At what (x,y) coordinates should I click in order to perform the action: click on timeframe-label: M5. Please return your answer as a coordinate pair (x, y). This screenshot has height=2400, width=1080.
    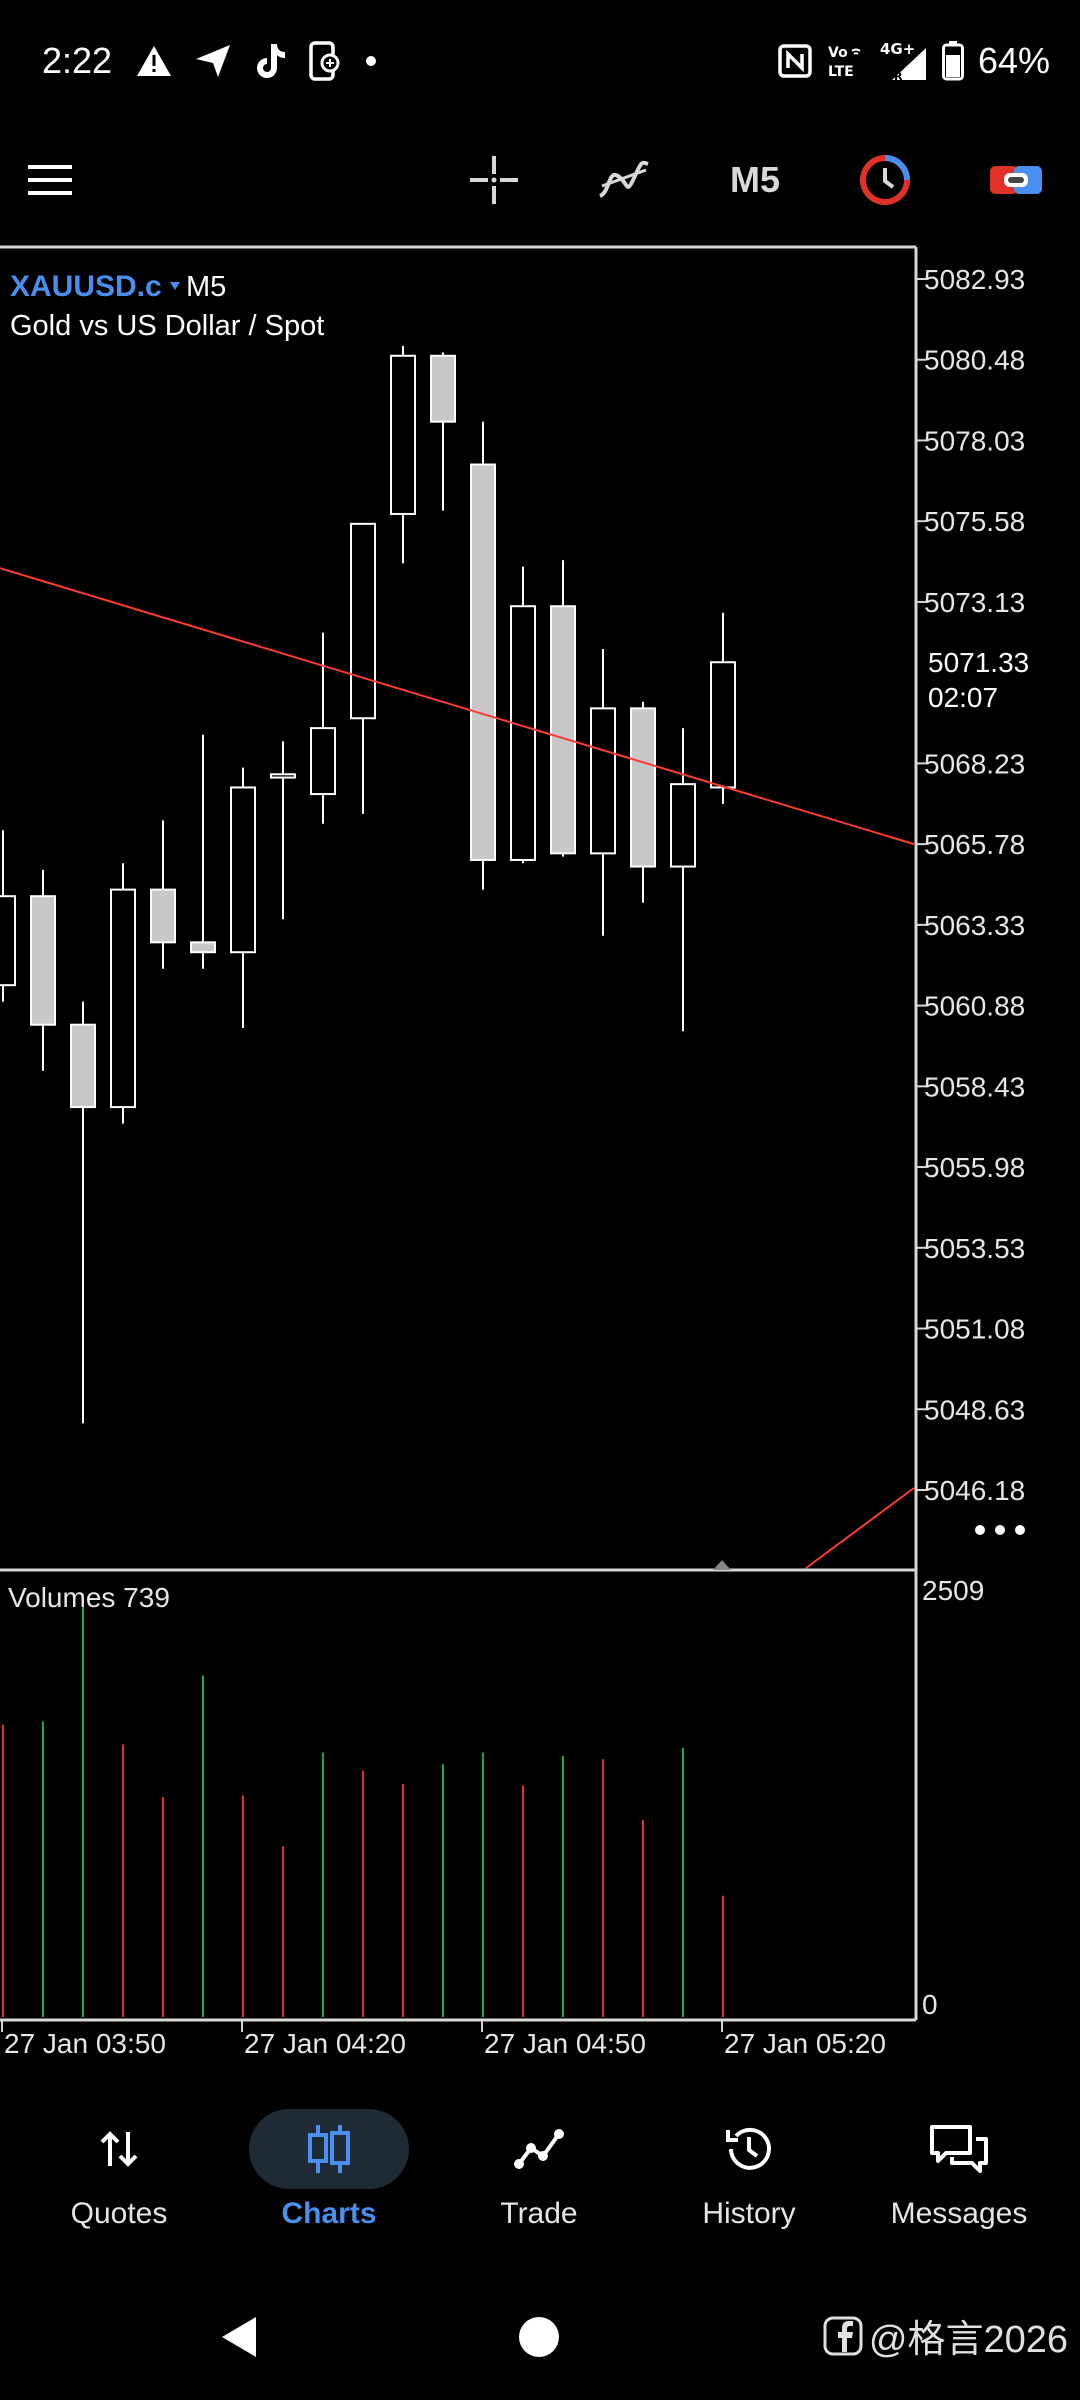
    Looking at the image, I should click on (754, 179).